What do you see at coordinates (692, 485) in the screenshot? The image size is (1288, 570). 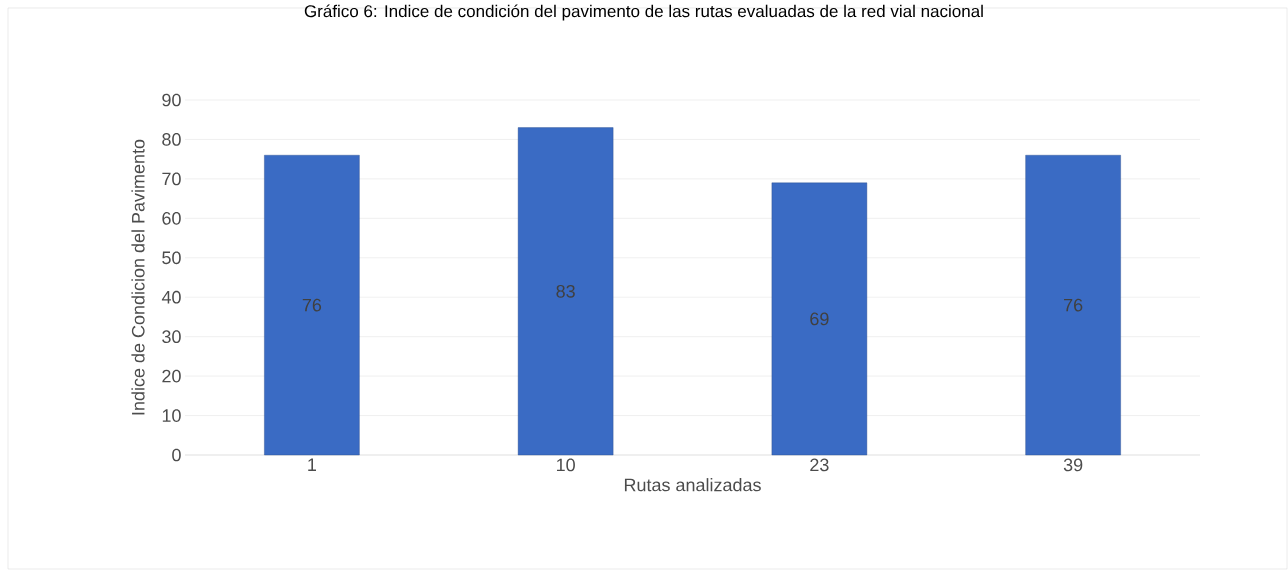 I see `x-axis-title: Rutas analizadas` at bounding box center [692, 485].